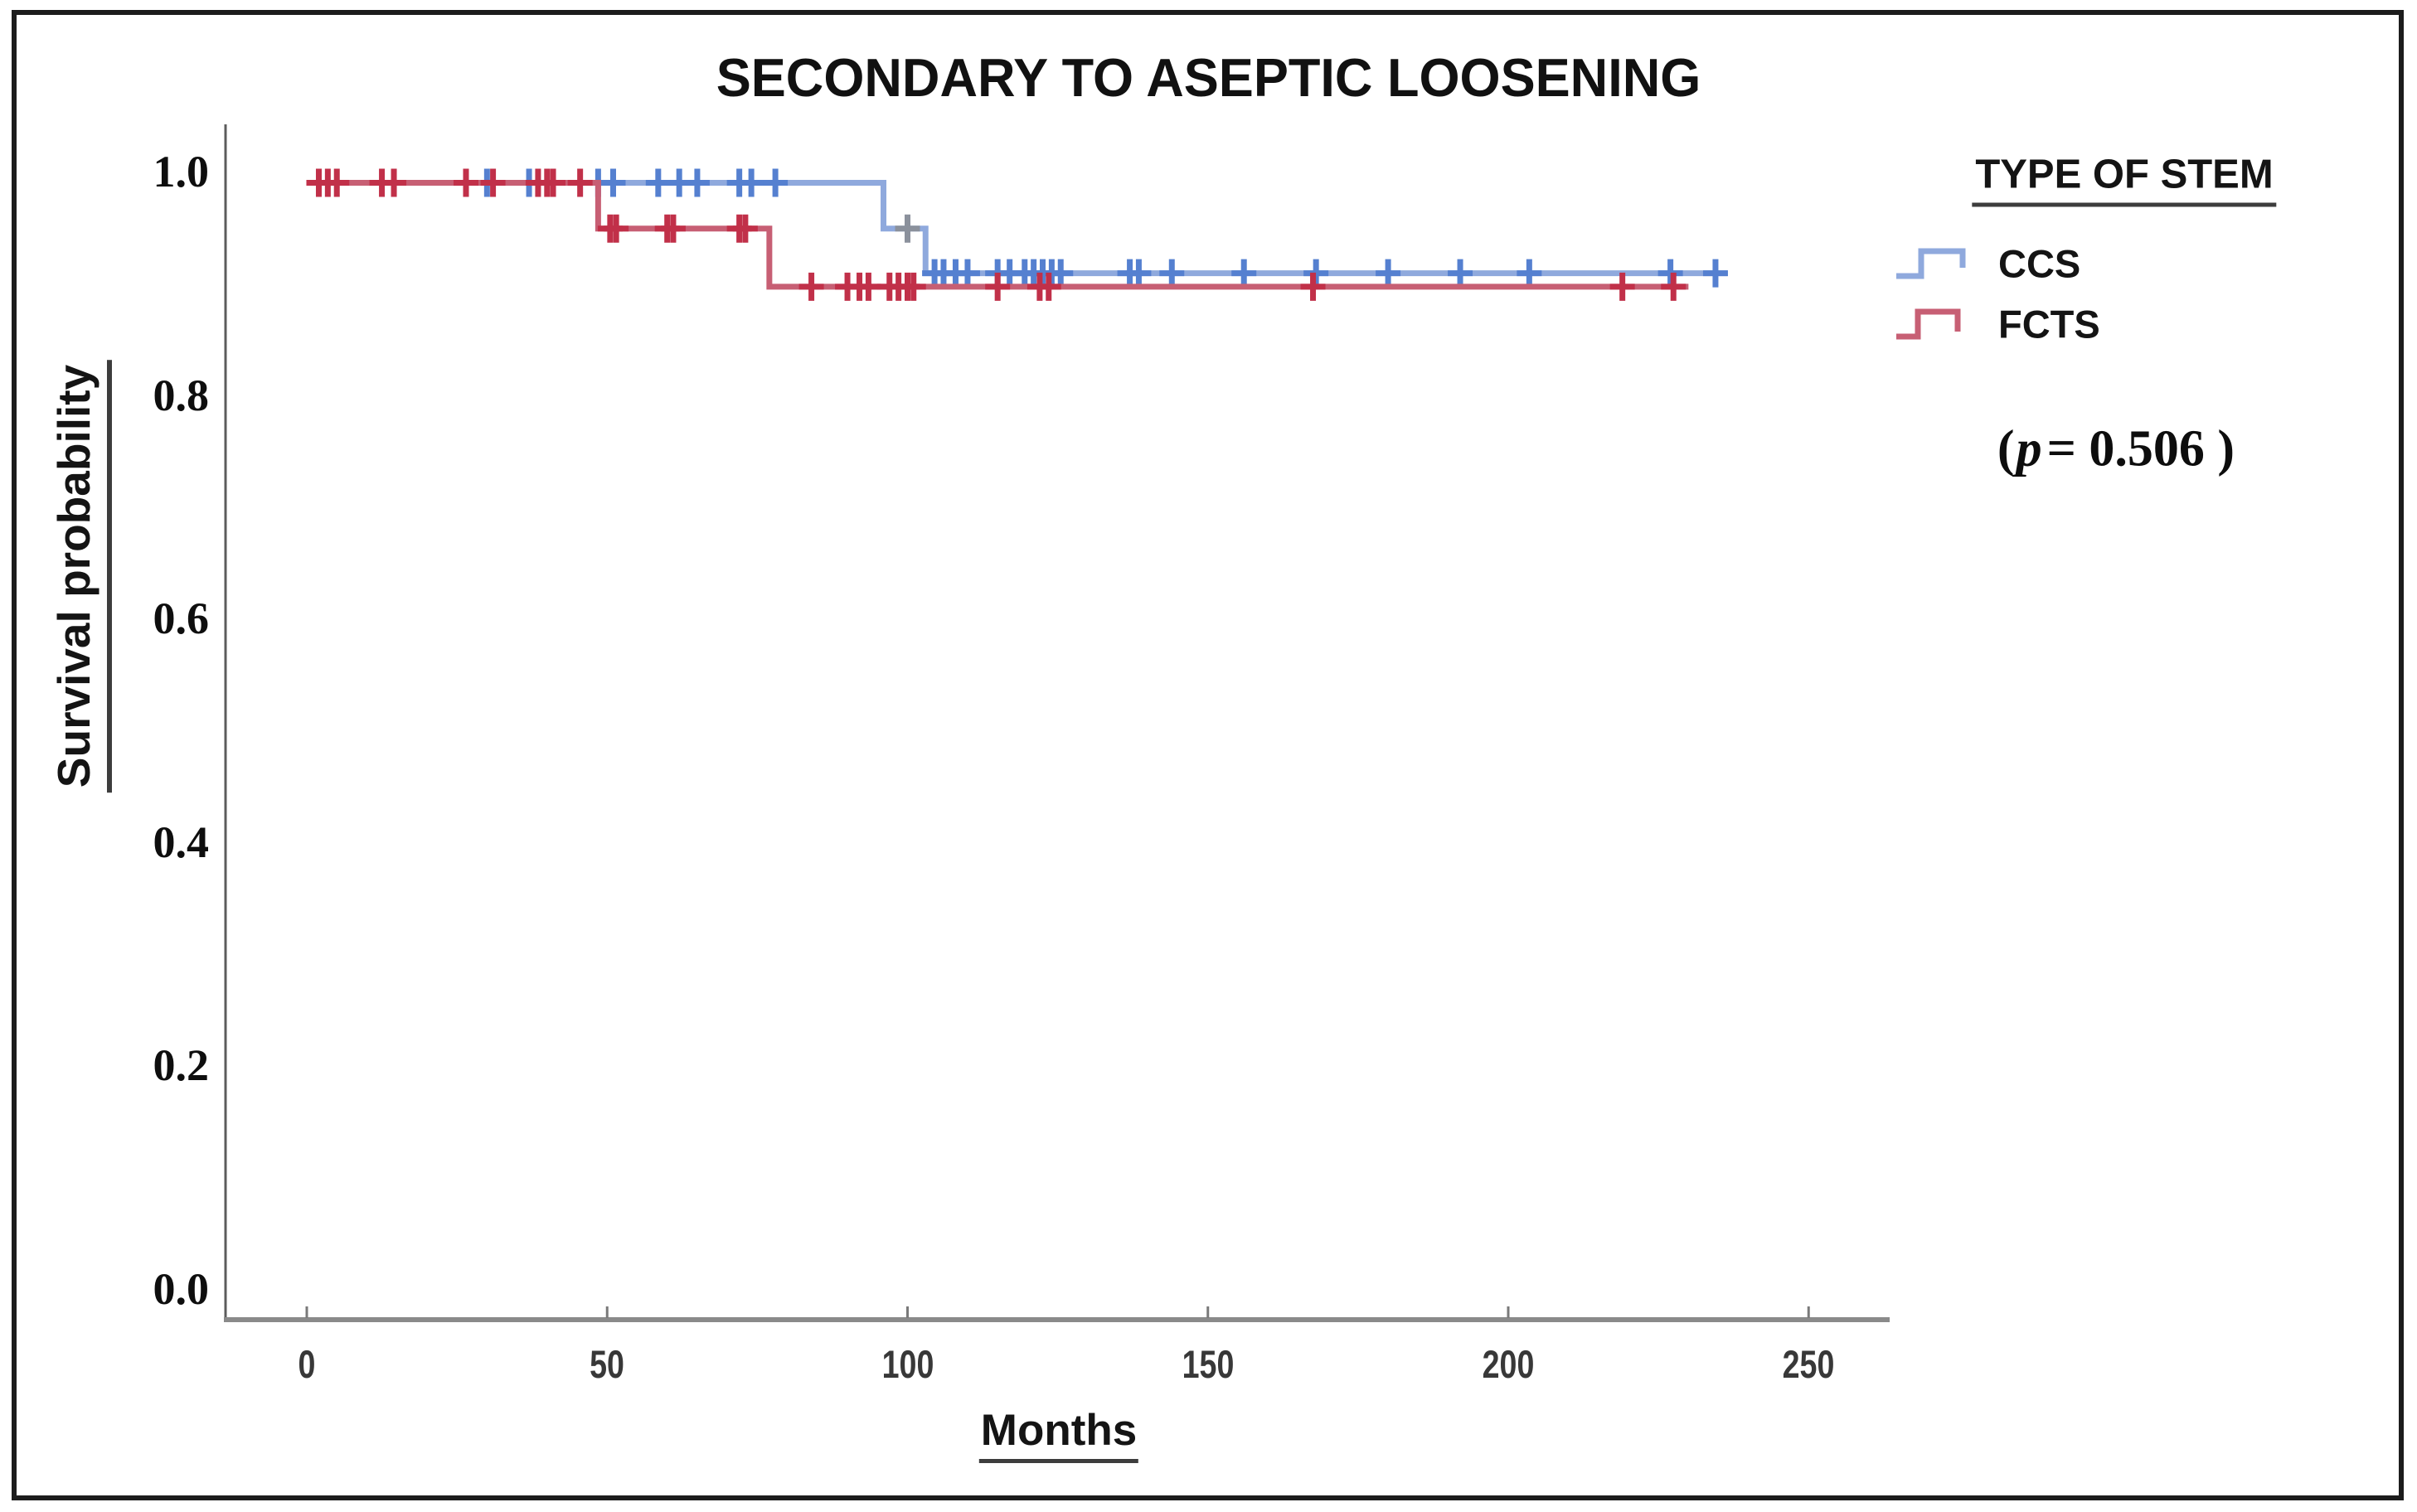  I want to click on x-tick-label: 150, so click(1208, 1364).